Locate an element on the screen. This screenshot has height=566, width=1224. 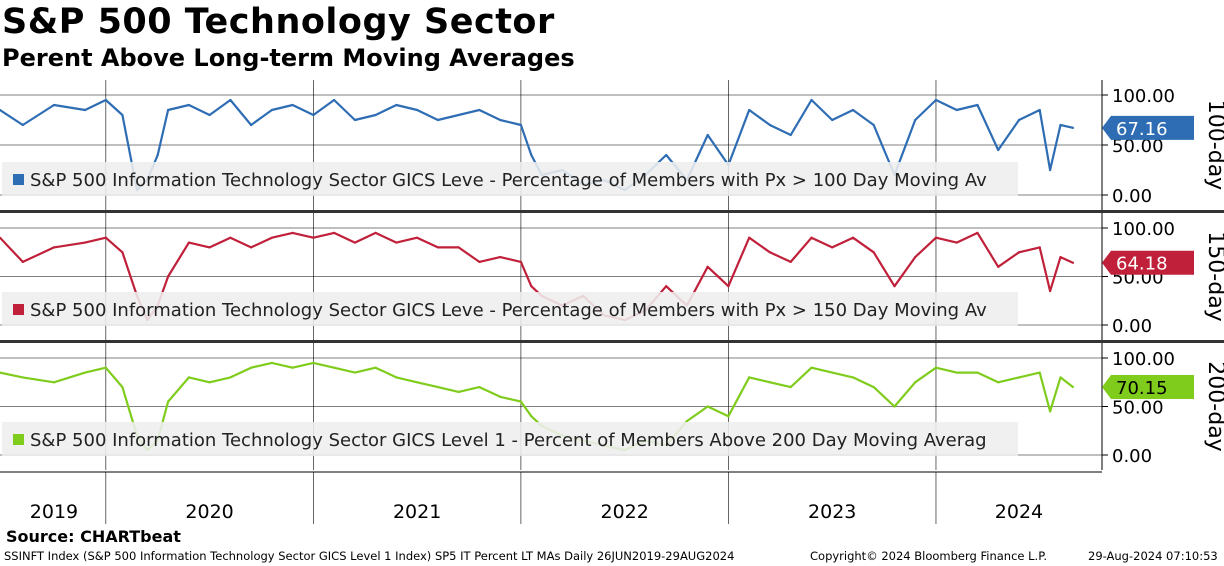
x-tick-label-2023: 2023 is located at coordinates (832, 512).